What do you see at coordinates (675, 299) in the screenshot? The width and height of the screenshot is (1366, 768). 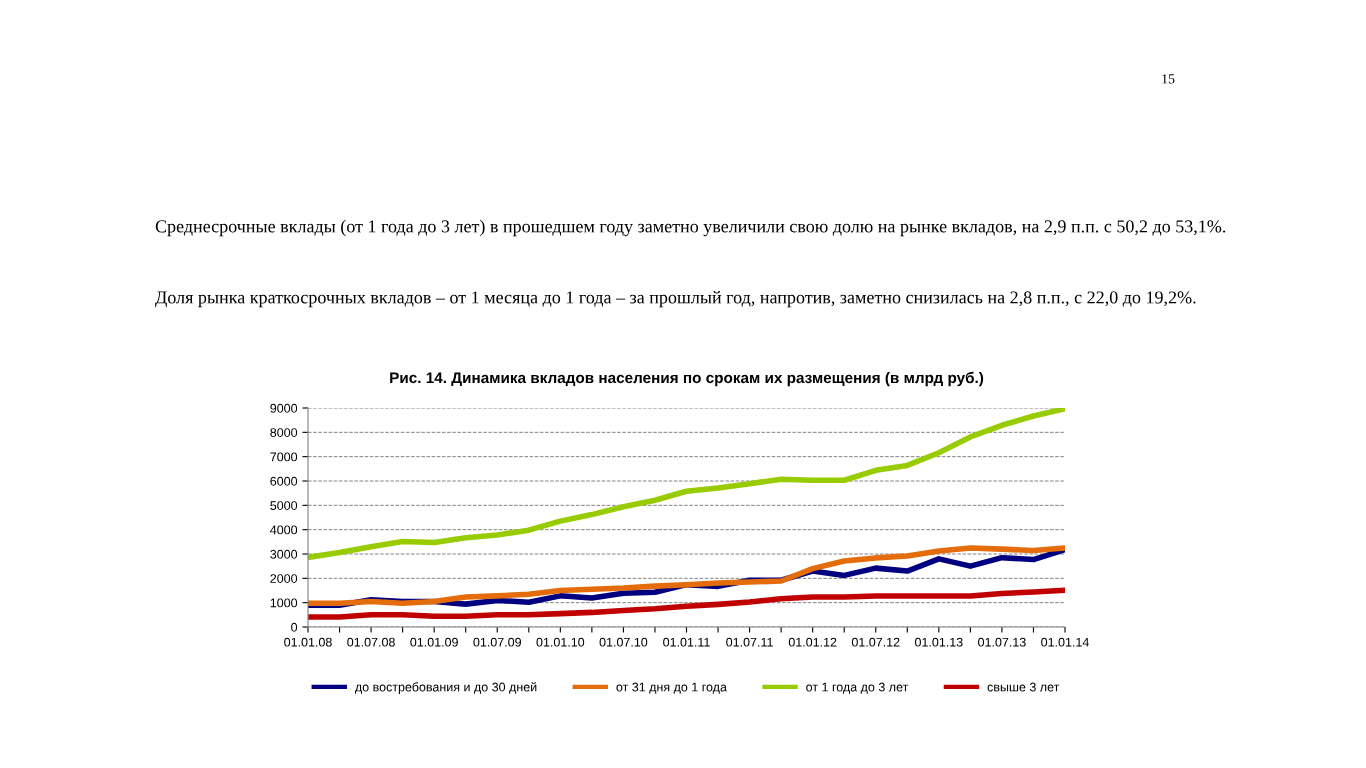 I see `text: Доля рынка краткосрочных вкладов – от 1 месяца до 1 года – за прошлый год, напротив, заметно снизилась на 2,8 п.п., с 22,0 до 19,2%.` at bounding box center [675, 299].